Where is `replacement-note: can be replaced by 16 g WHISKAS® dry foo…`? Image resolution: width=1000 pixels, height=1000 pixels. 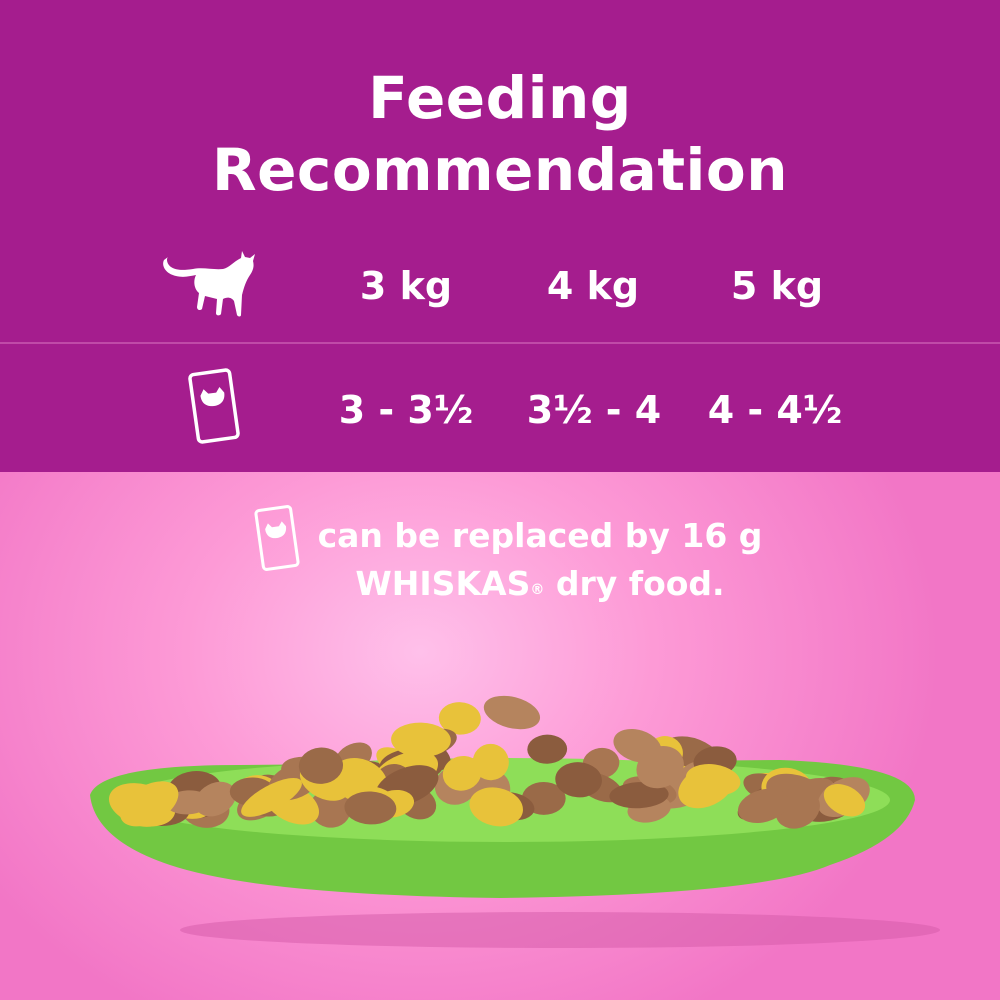 replacement-note: can be replaced by 16 g WHISKAS® dry foo… is located at coordinates (540, 560).